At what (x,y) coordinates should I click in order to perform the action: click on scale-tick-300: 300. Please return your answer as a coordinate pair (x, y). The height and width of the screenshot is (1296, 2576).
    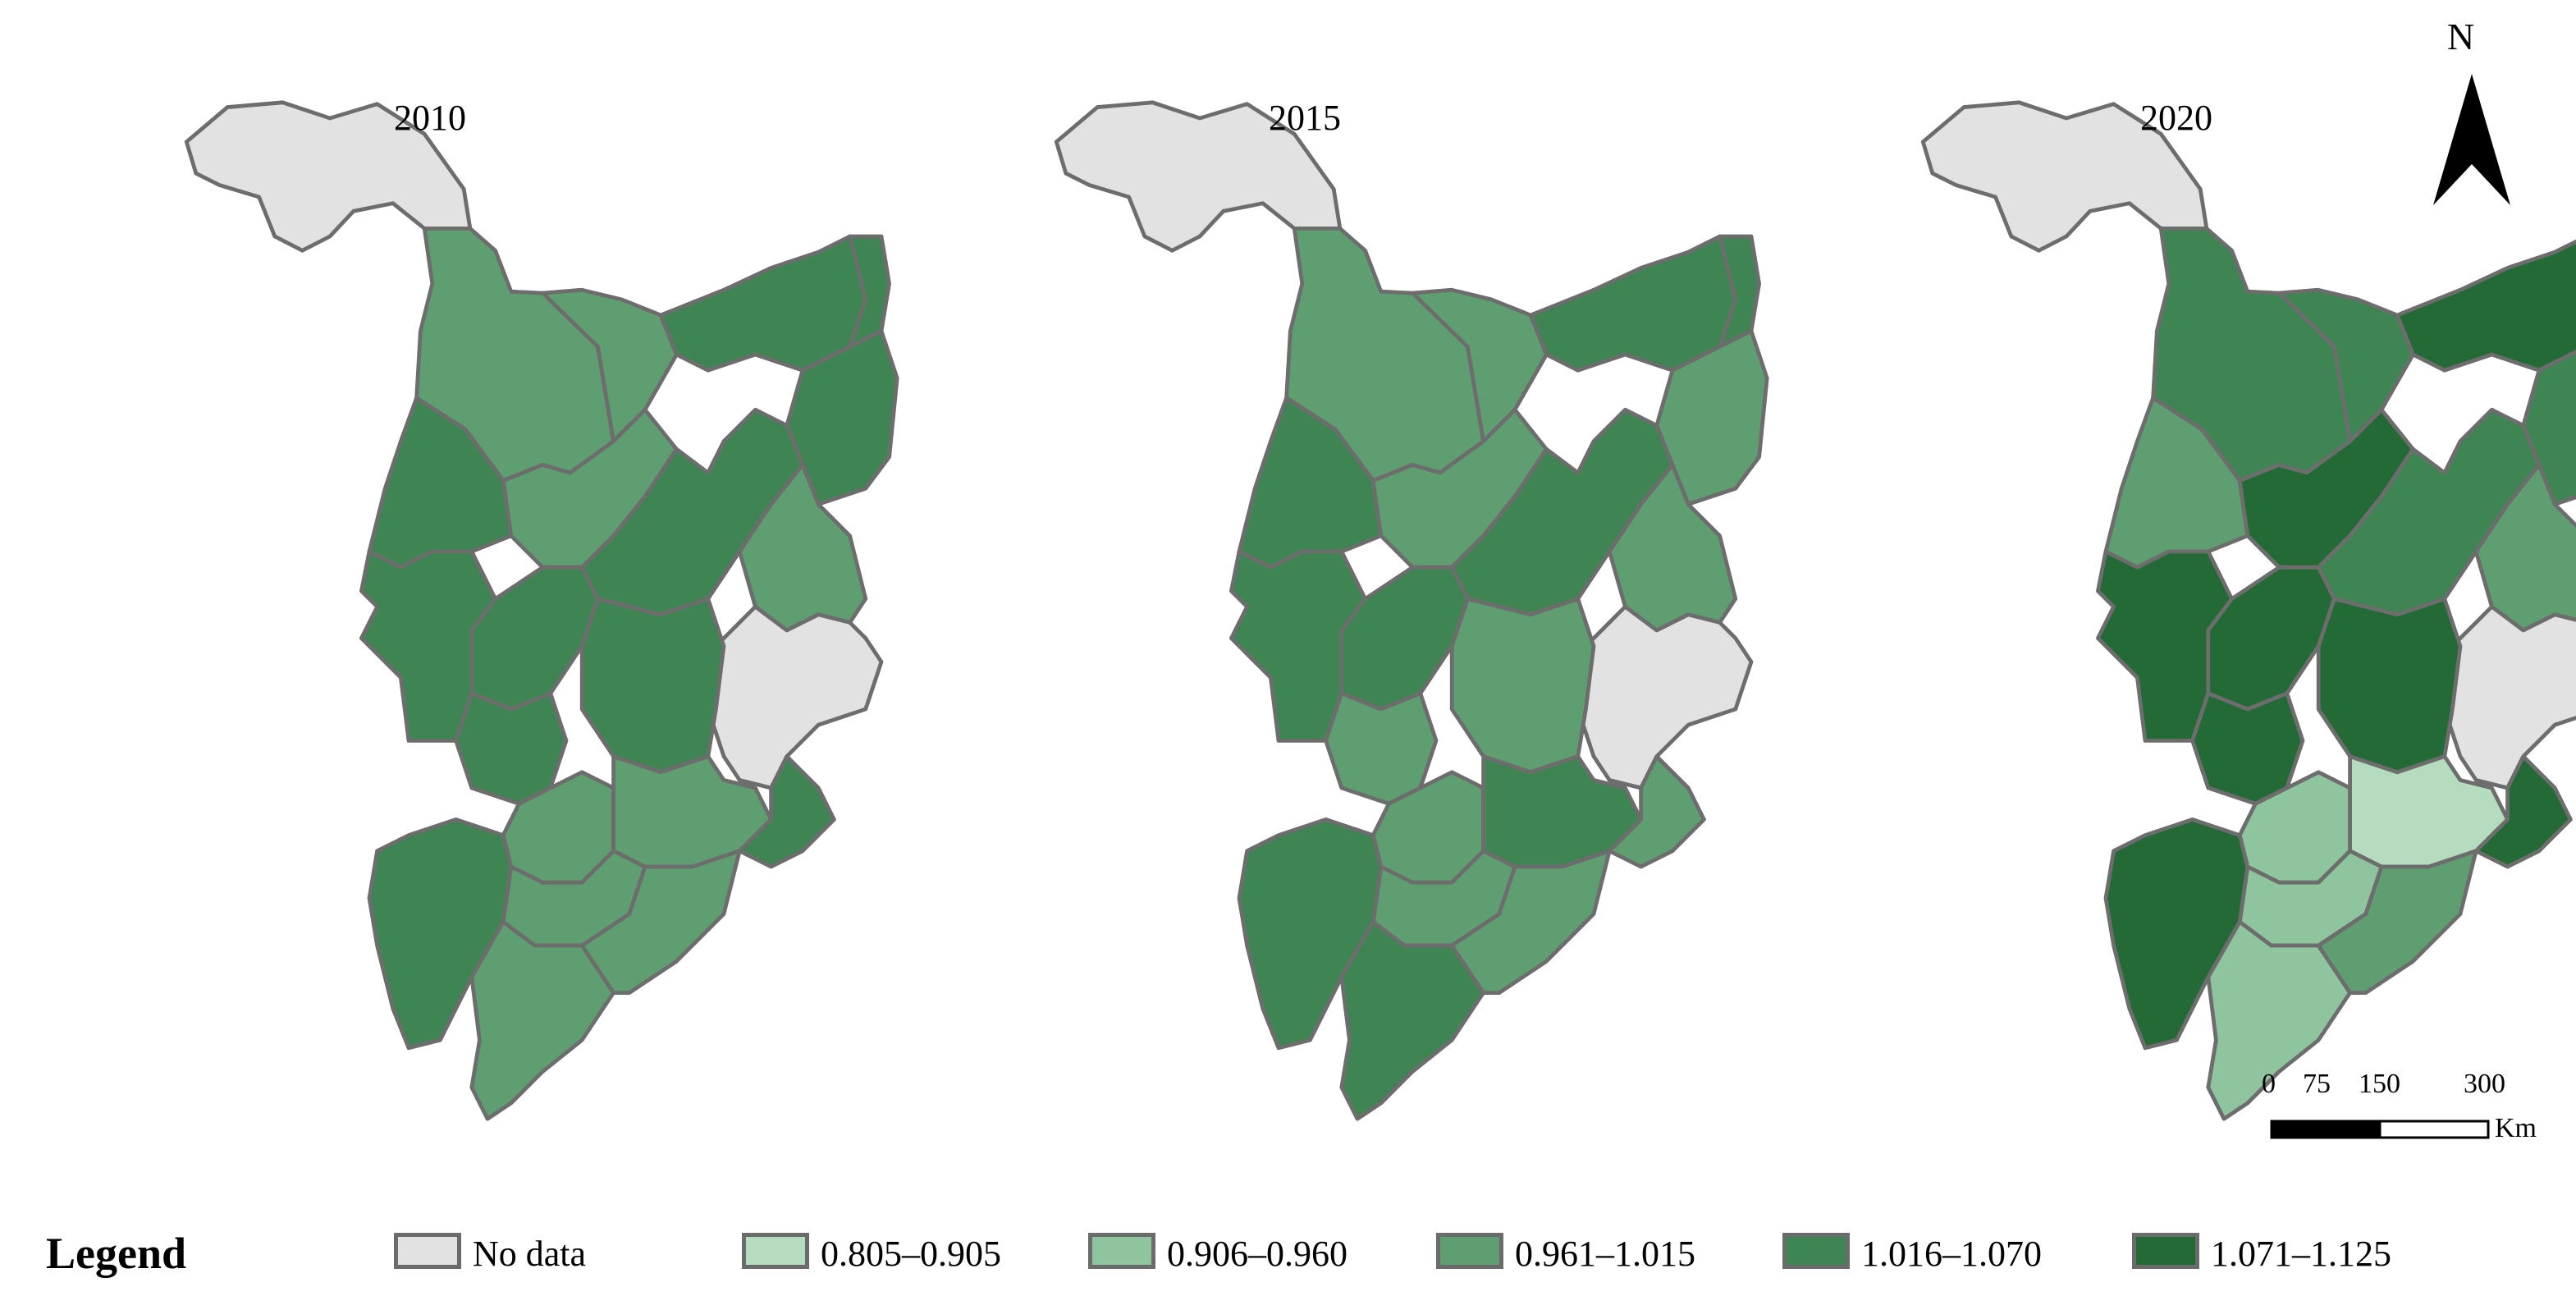
    Looking at the image, I should click on (2484, 1084).